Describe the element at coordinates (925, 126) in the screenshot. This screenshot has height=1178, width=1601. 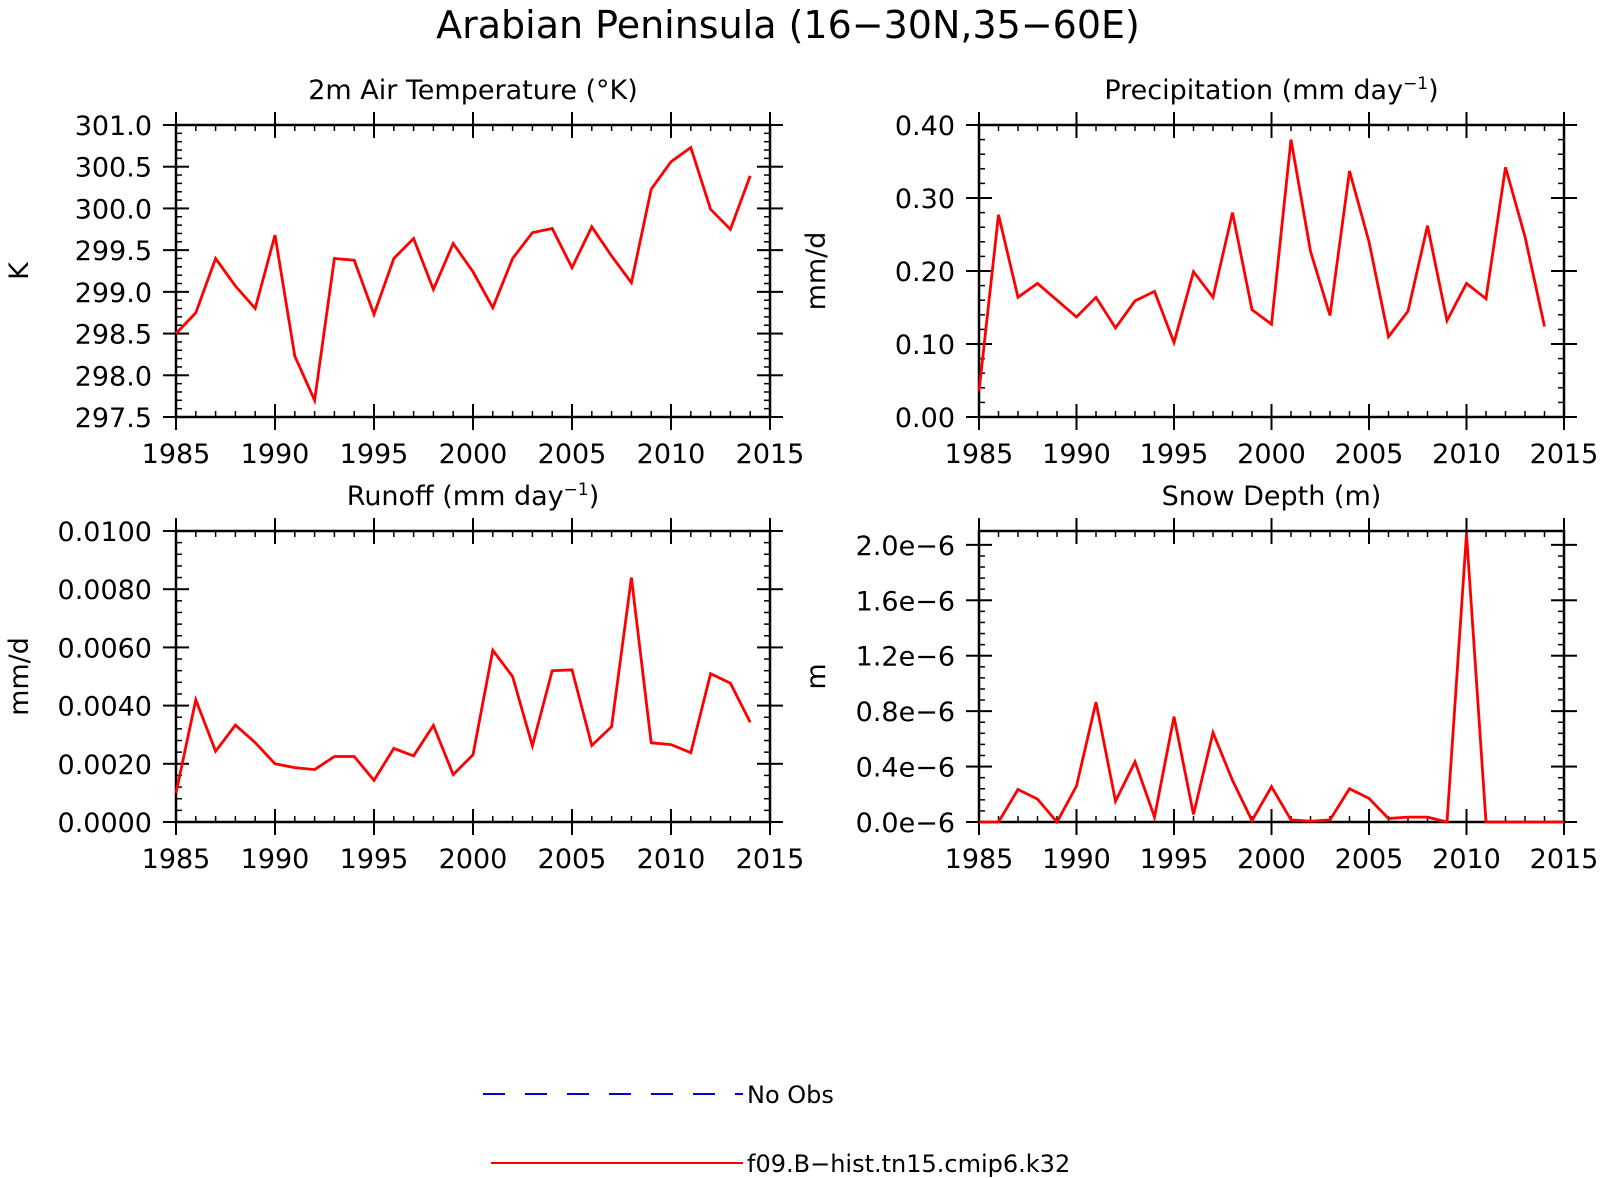
I see `y-tick-label: 0.40` at that location.